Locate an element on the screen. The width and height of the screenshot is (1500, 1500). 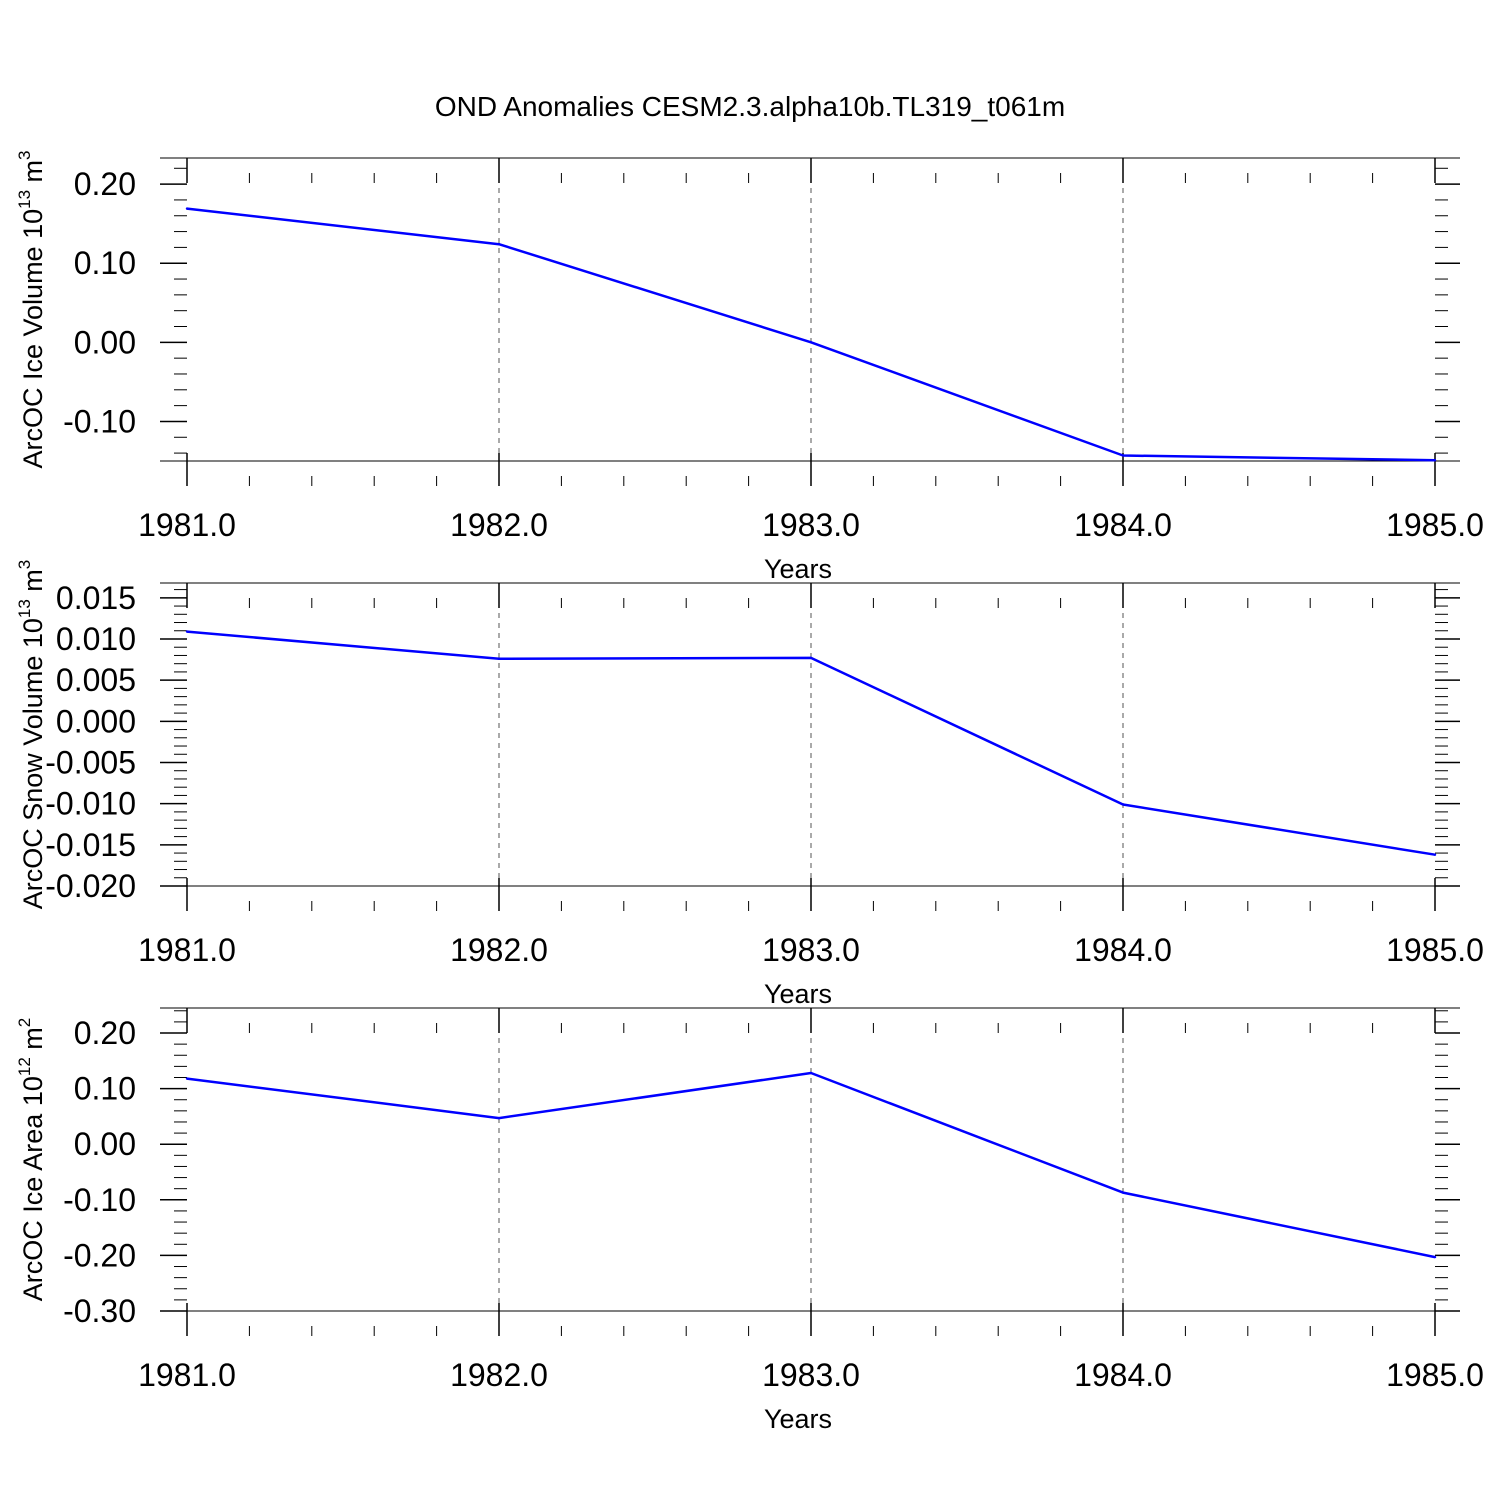
y-axis-title: ArcOC Ice Volume 1013 m3 is located at coordinates (31, 309).